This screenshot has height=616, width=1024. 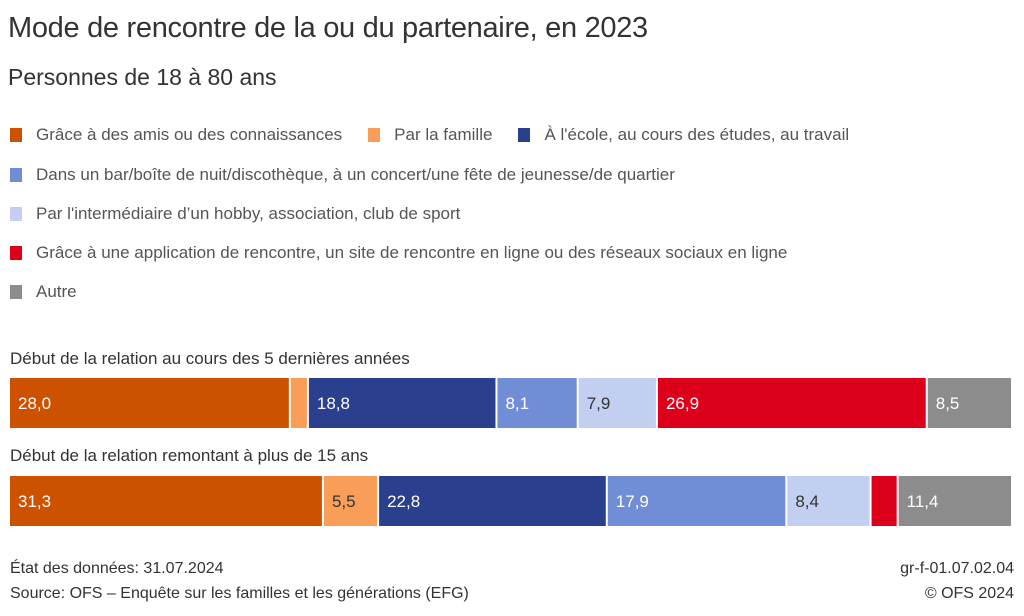 I want to click on legend-label: Par la famille, so click(x=443, y=134).